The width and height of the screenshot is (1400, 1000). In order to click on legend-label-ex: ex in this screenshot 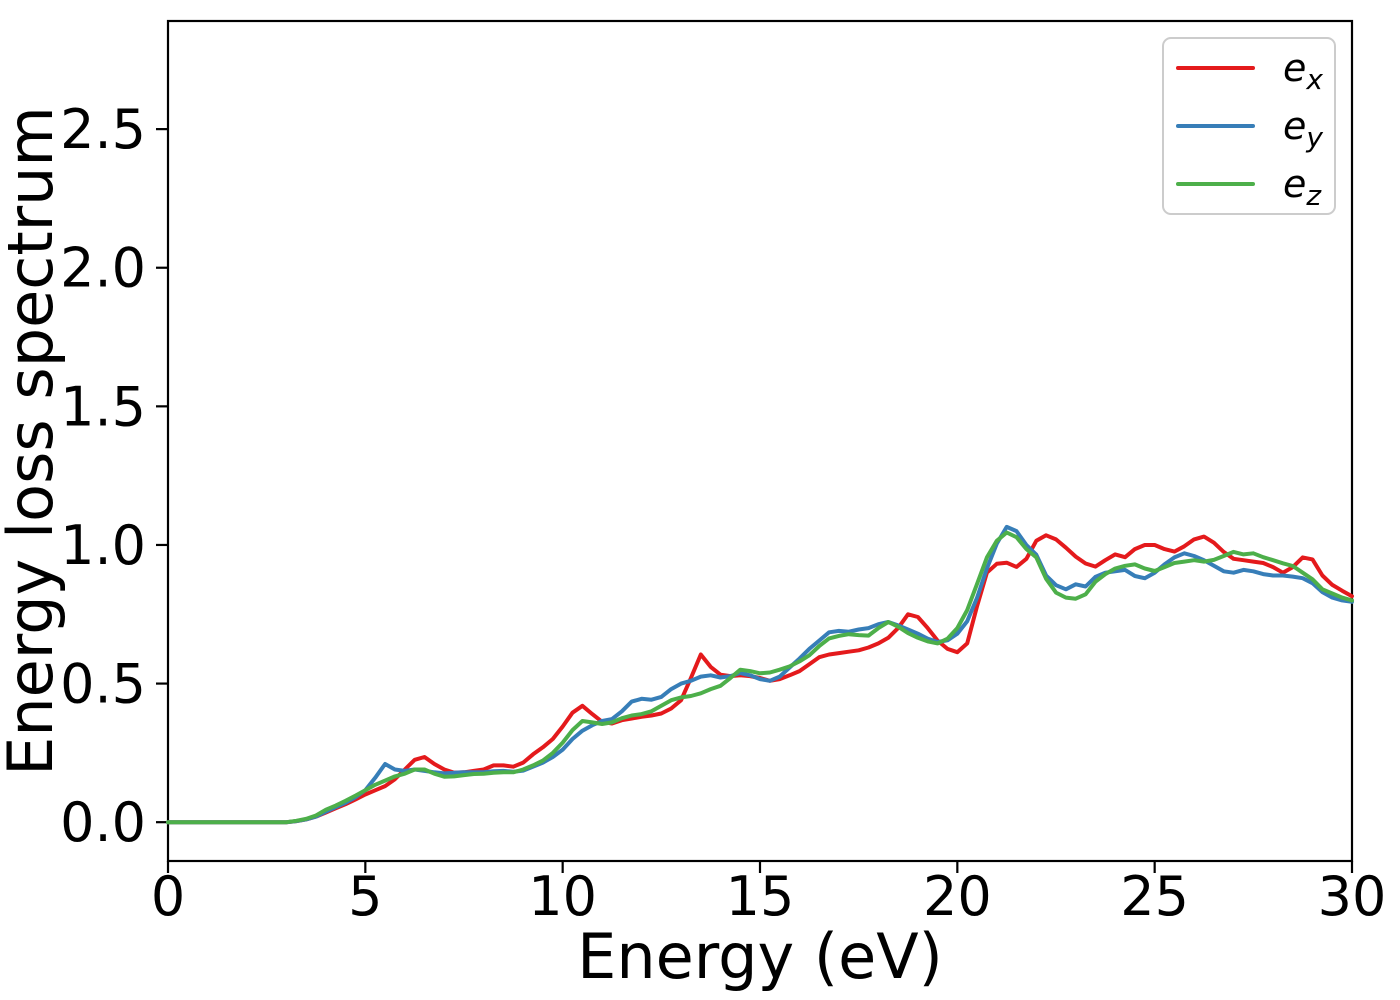, I will do `click(1303, 71)`.